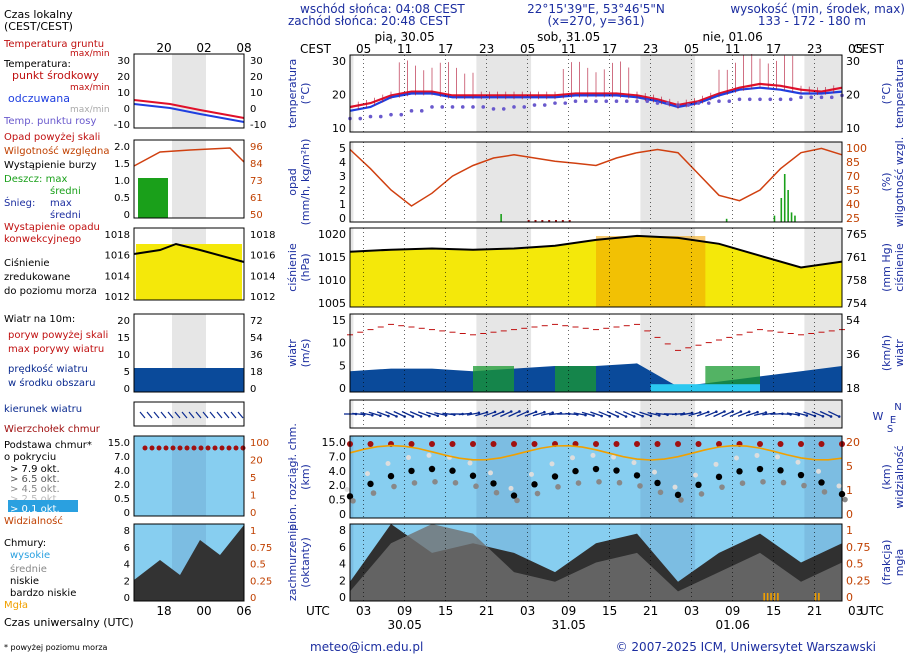  What do you see at coordinates (35, 489) in the screenshot?
I see `legend-okt-label: > 4.5 okt.` at bounding box center [35, 489].